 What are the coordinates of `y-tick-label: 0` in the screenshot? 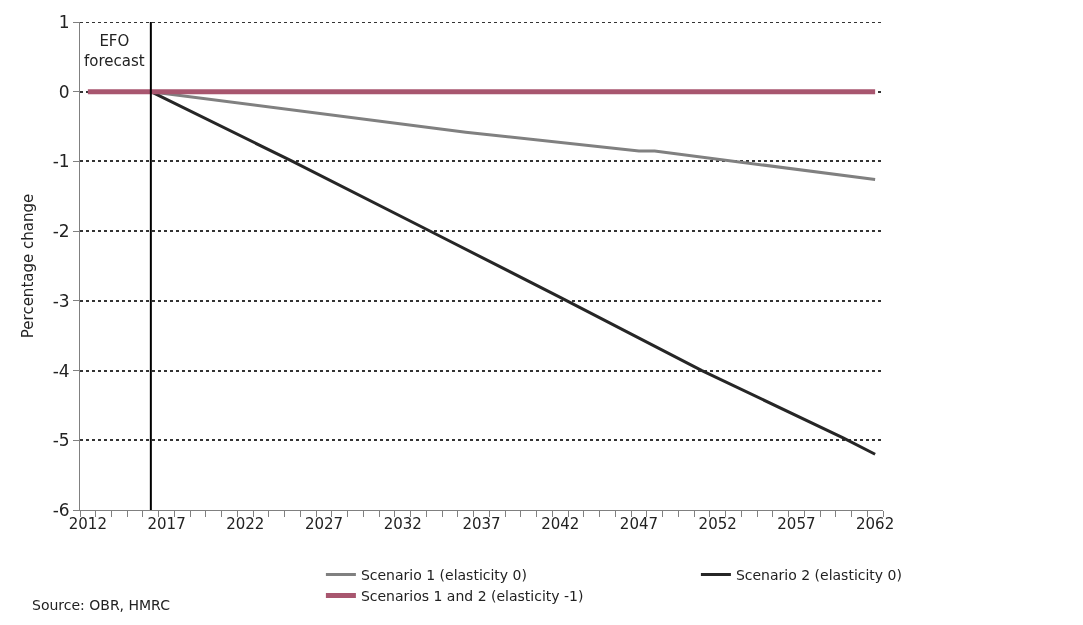 It's located at (64, 91).